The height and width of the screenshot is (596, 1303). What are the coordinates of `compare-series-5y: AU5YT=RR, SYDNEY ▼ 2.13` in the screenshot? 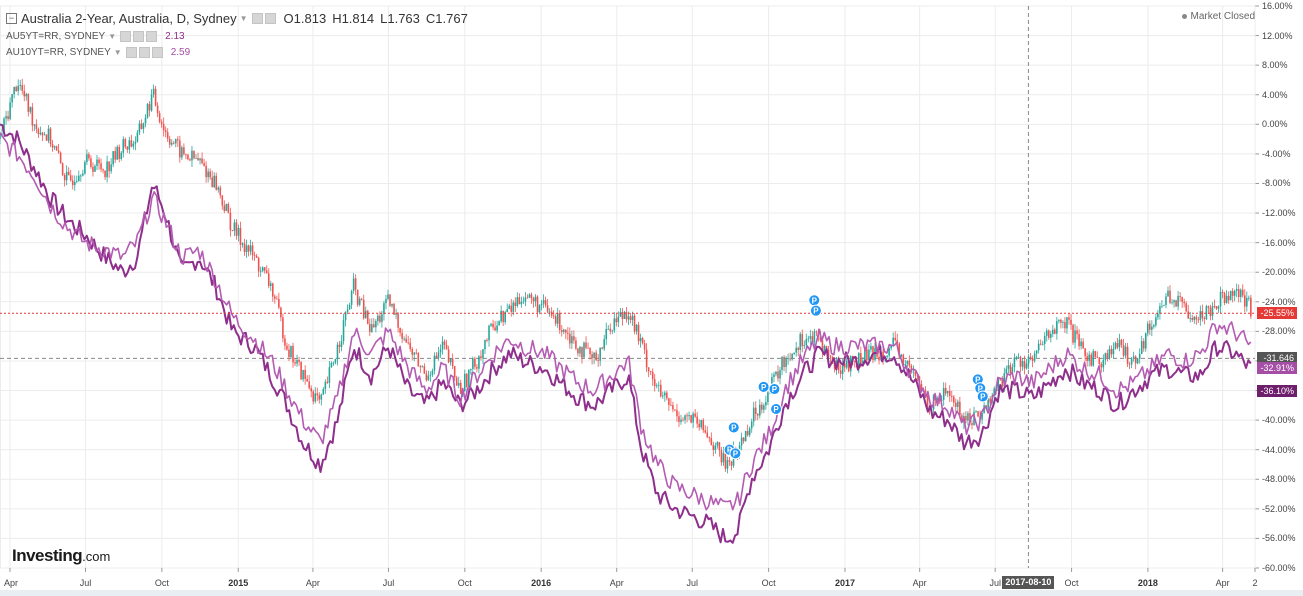 It's located at (237, 36).